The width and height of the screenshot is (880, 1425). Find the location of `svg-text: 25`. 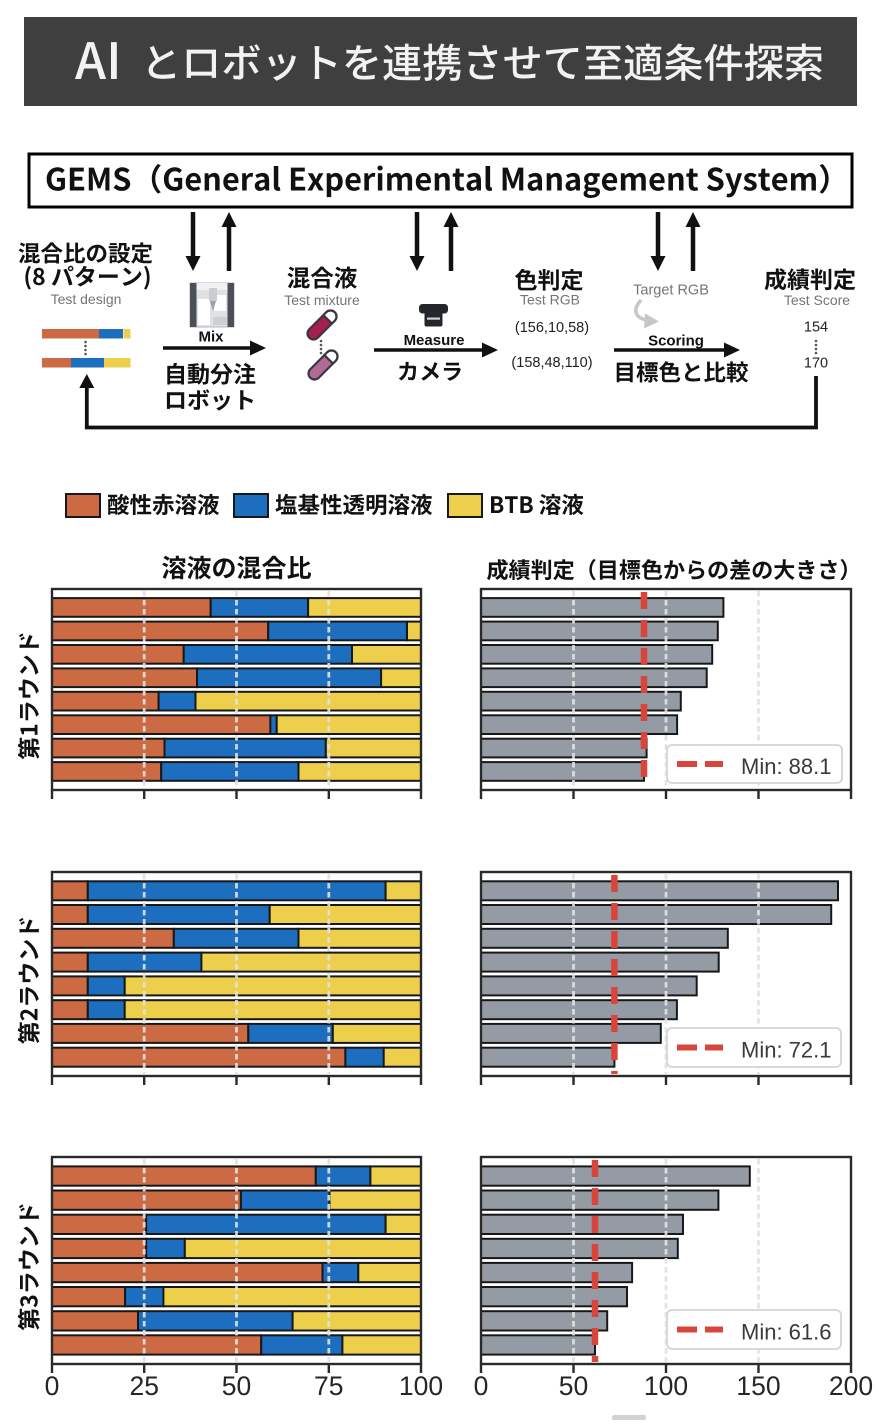

svg-text: 25 is located at coordinates (144, 1386).